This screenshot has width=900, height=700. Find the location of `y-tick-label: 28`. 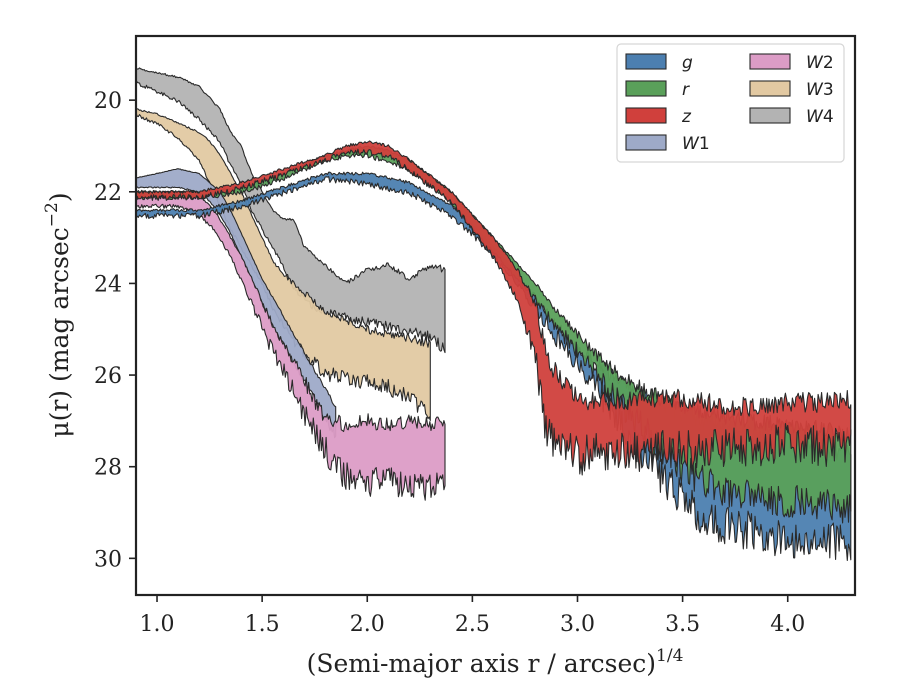

y-tick-label: 28 is located at coordinates (108, 468).